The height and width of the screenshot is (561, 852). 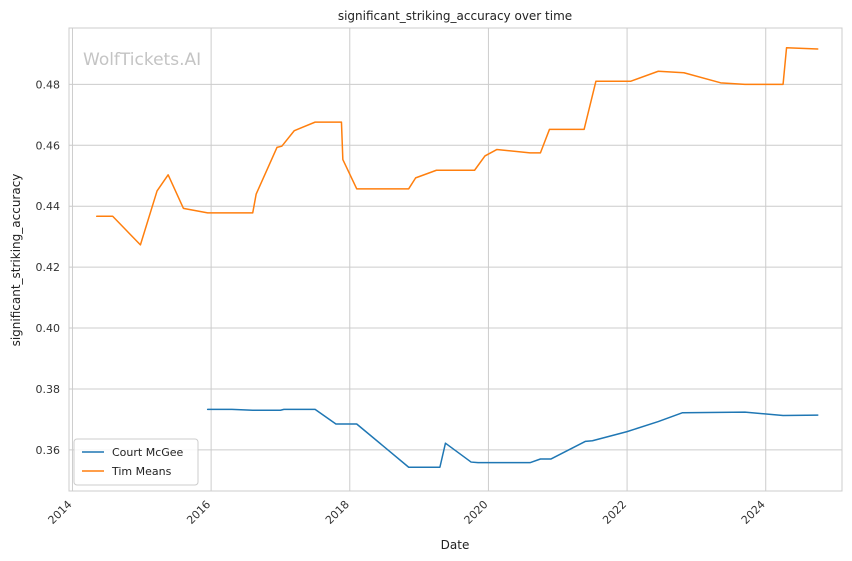 I want to click on y-tick-label: 0.38, so click(x=48, y=389).